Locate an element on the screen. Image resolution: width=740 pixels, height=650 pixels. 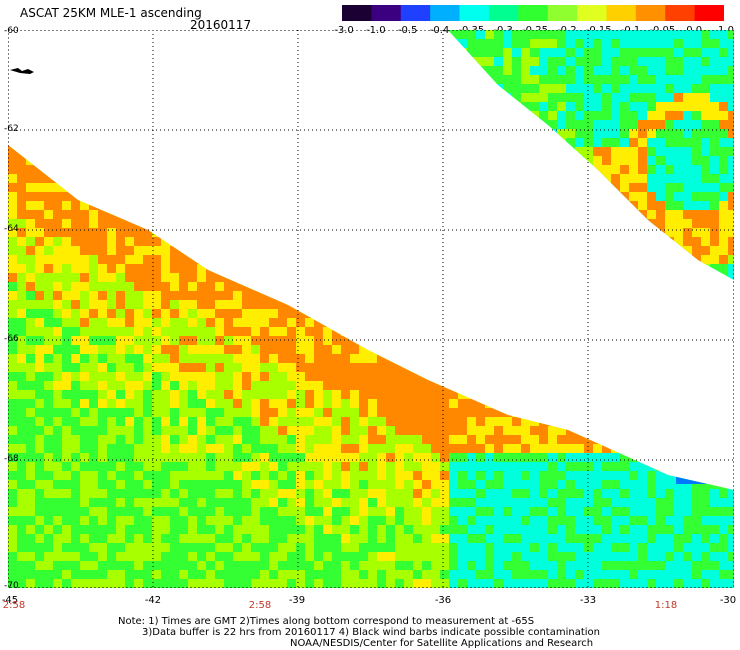
lat-label: -66 is located at coordinates (11, 339).